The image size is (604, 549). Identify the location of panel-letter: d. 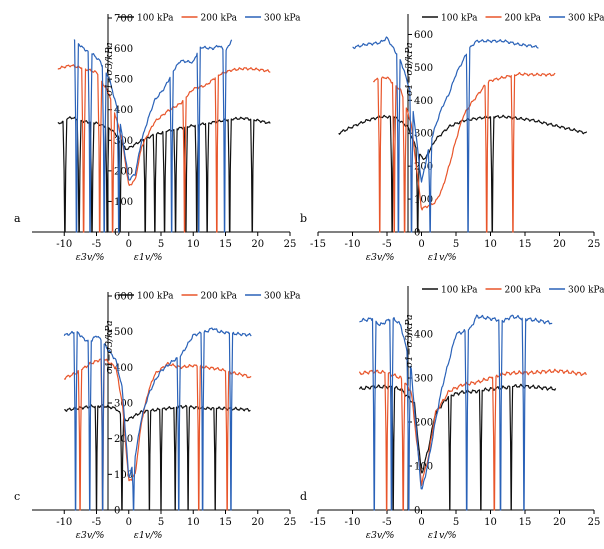
(303, 496).